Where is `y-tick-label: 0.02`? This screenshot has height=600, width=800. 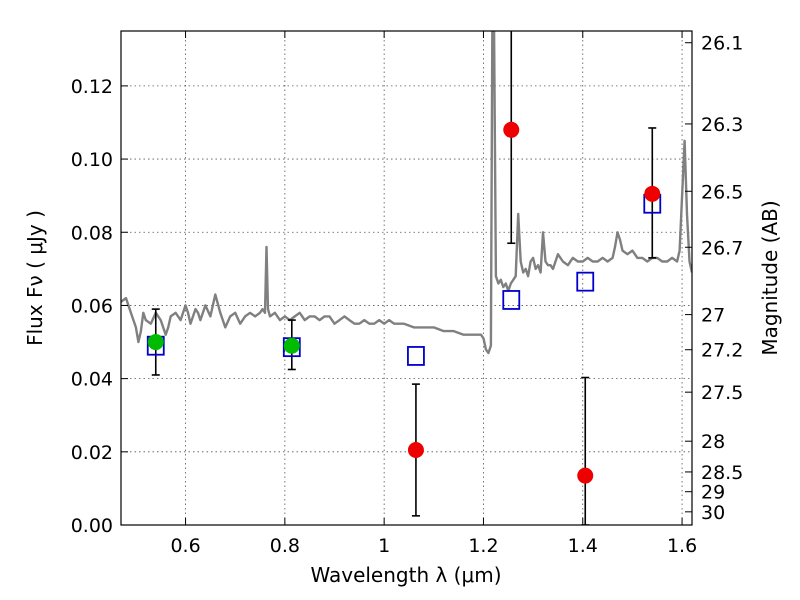 y-tick-label: 0.02 is located at coordinates (92, 453).